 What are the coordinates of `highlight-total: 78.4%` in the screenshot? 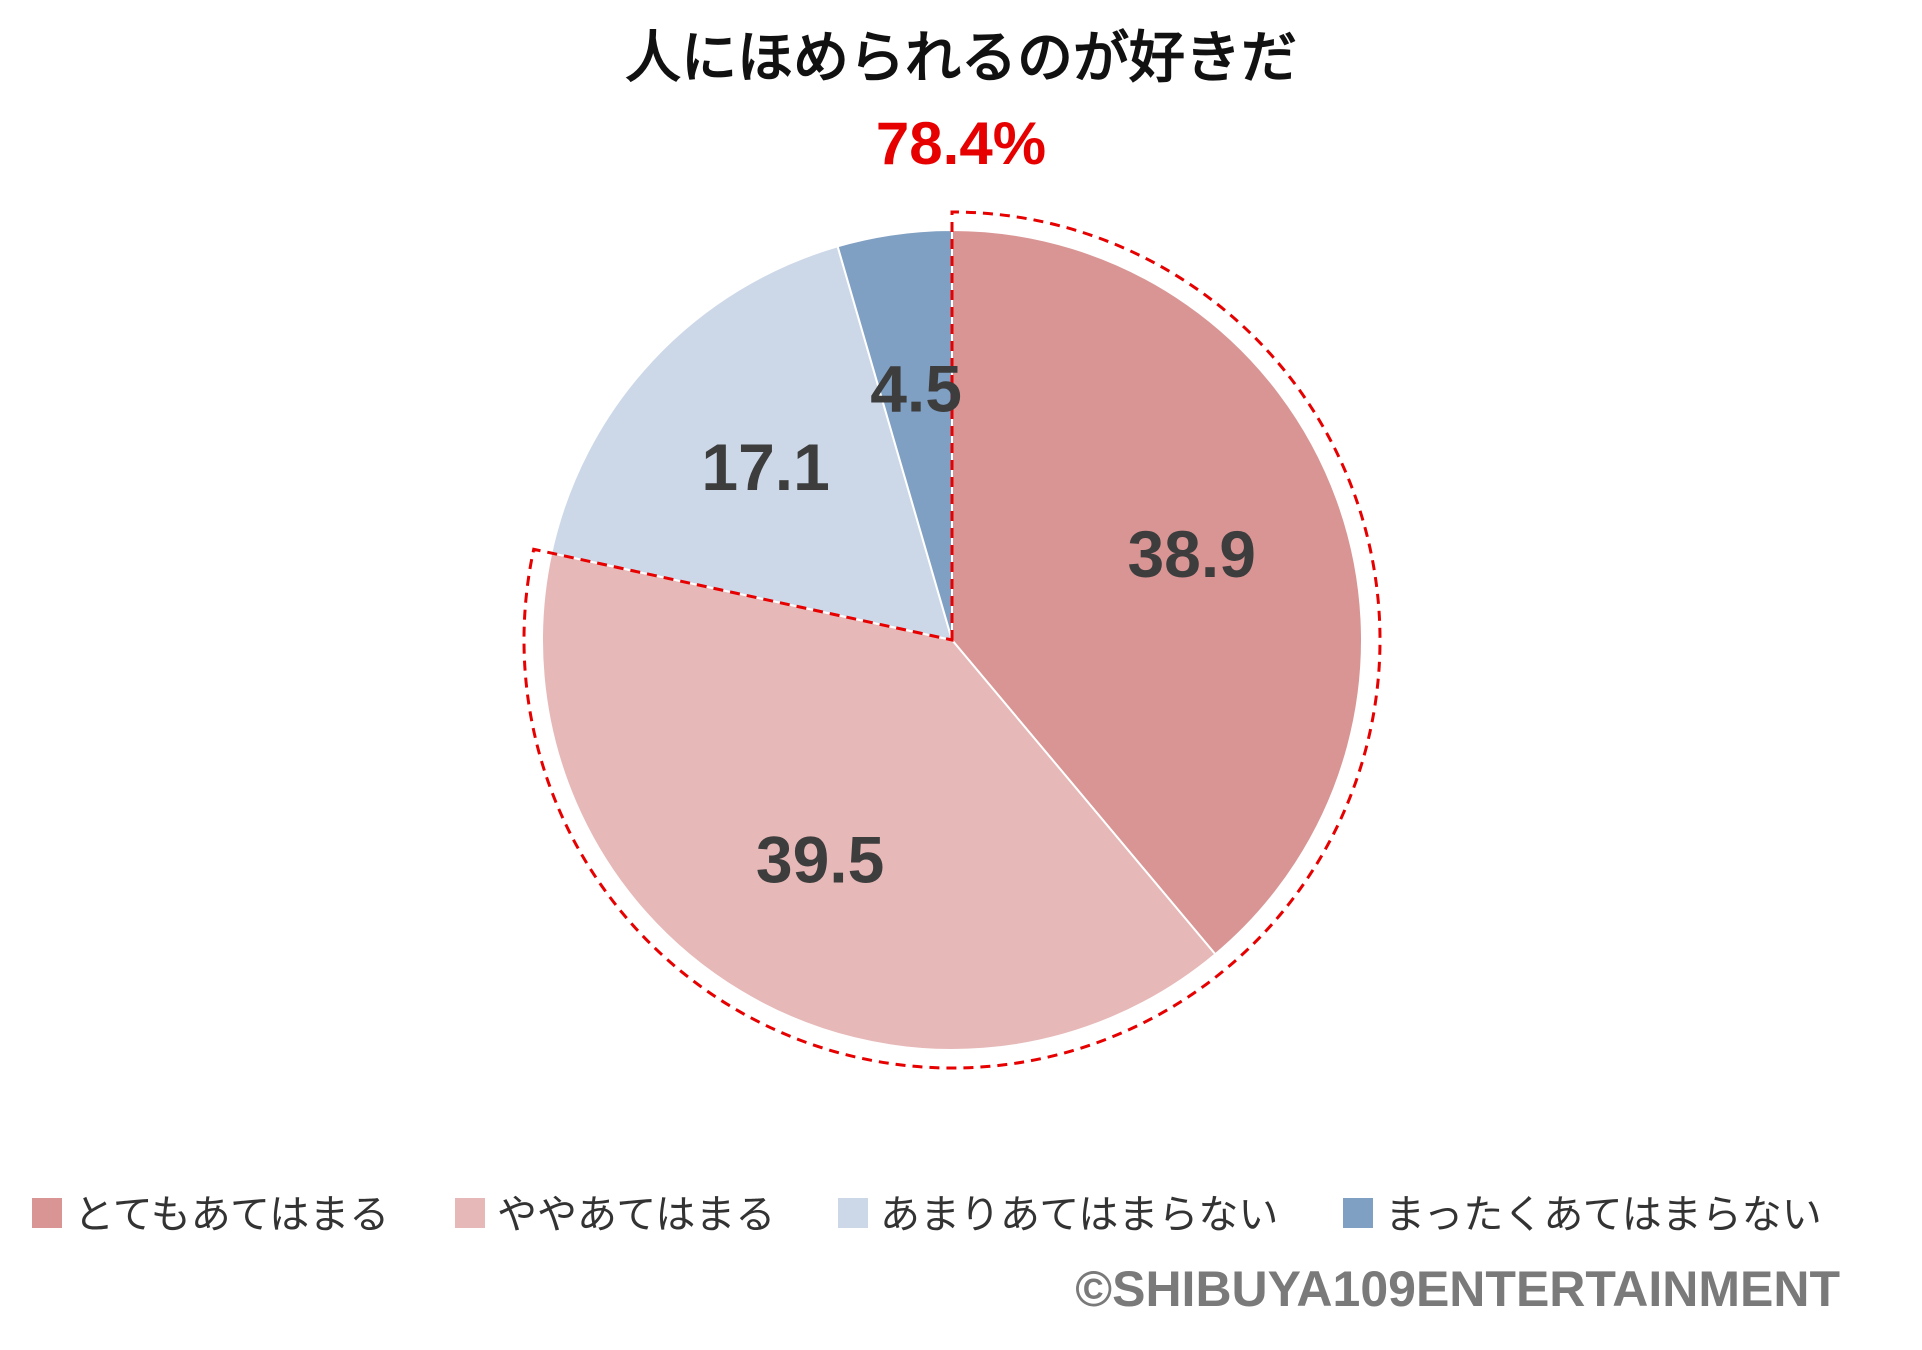 It's located at (961, 143).